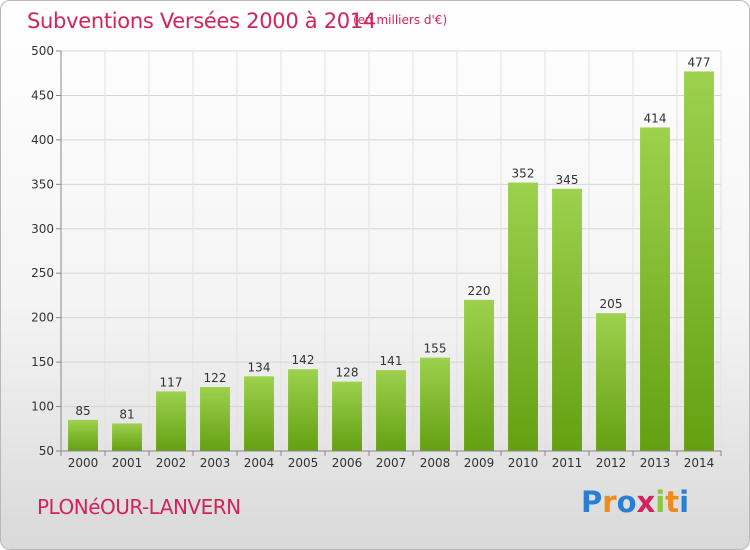 The image size is (750, 550). Describe the element at coordinates (672, 502) in the screenshot. I see `logo-letter: t` at that location.